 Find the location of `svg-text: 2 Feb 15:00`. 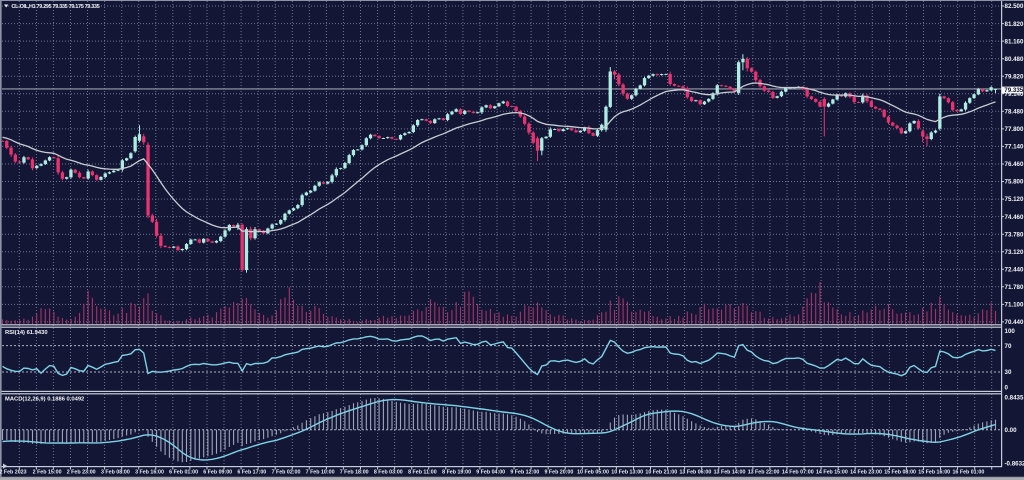

svg-text: 2 Feb 15:00 is located at coordinates (47, 472).